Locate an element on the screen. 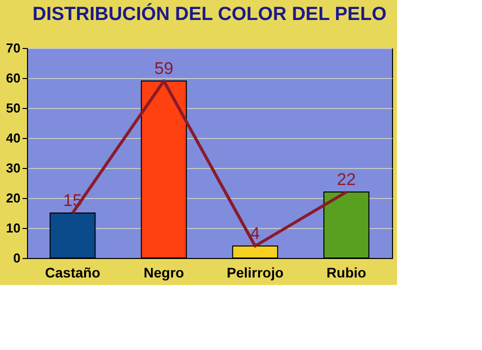  y-tick-label: 20 is located at coordinates (13, 198).